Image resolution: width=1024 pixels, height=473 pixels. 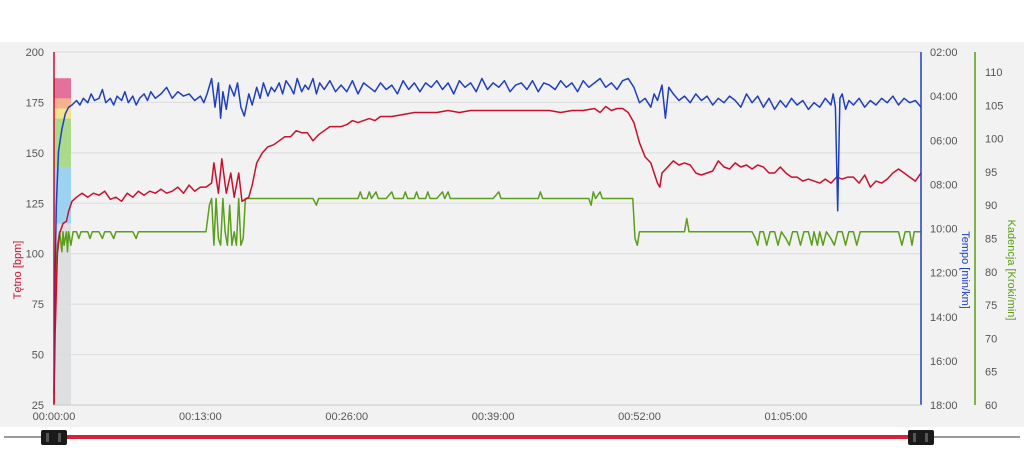 What do you see at coordinates (493, 417) in the screenshot?
I see `x-tick-label: 00:39:00` at bounding box center [493, 417].